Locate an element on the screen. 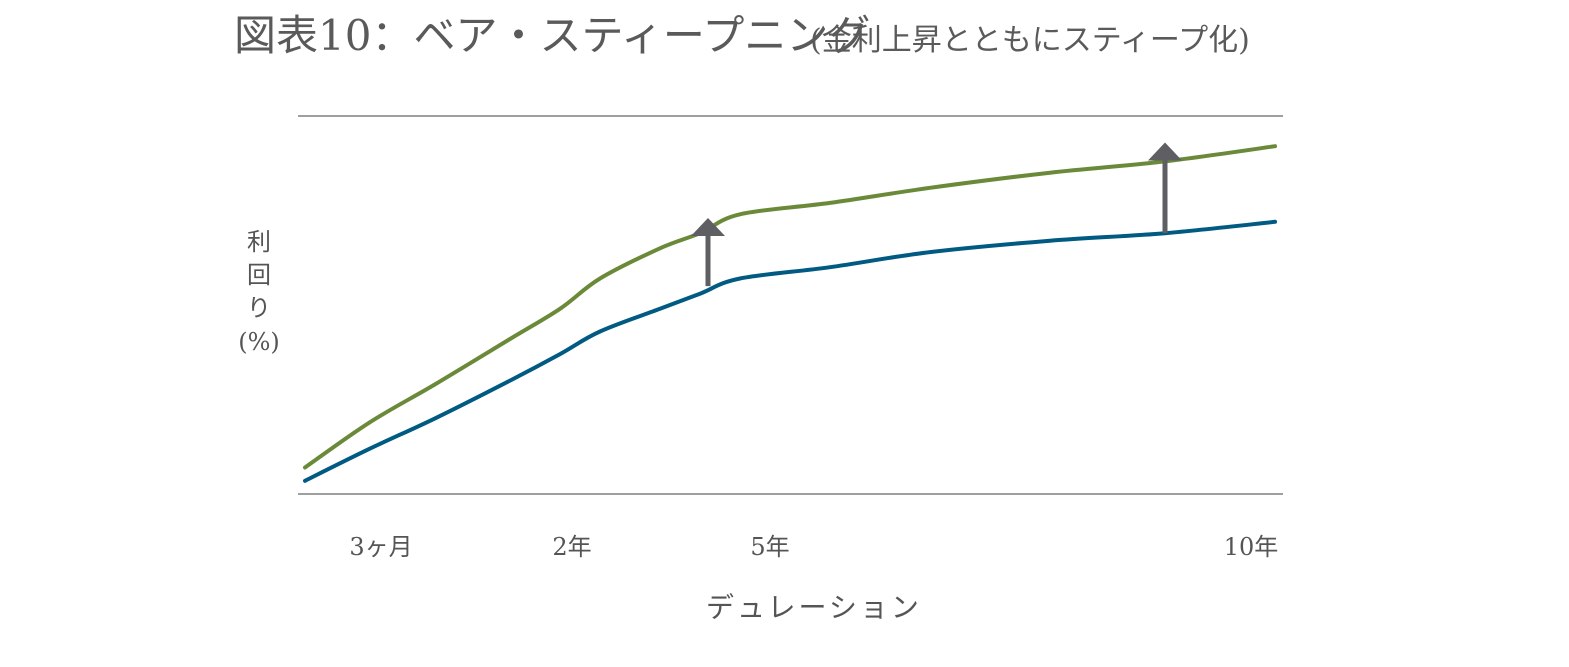 The height and width of the screenshot is (667, 1569). x-axis-label: デュレーション is located at coordinates (814, 607).